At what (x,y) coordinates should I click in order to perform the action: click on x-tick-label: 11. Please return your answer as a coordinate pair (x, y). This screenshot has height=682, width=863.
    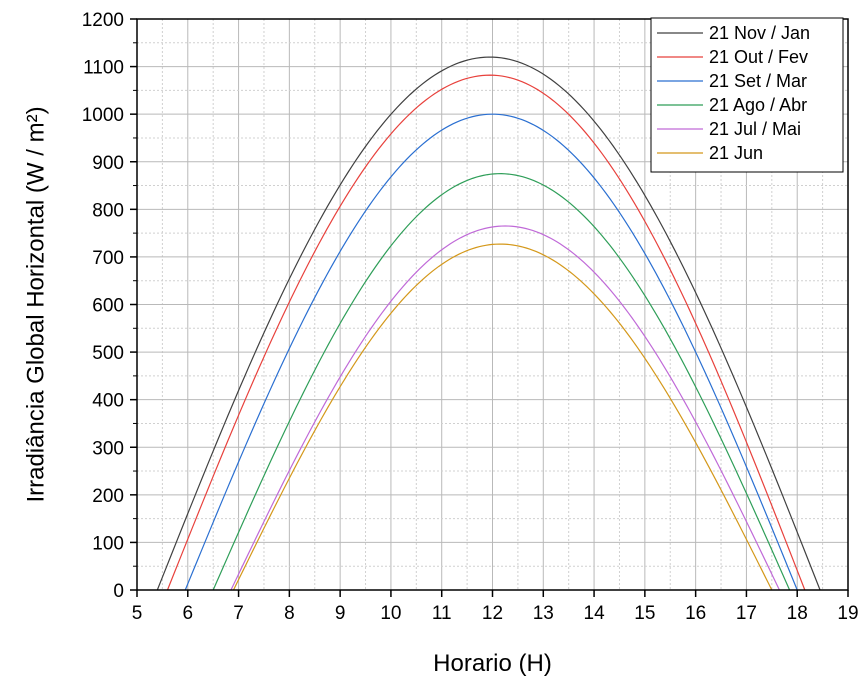
    Looking at the image, I should click on (442, 613).